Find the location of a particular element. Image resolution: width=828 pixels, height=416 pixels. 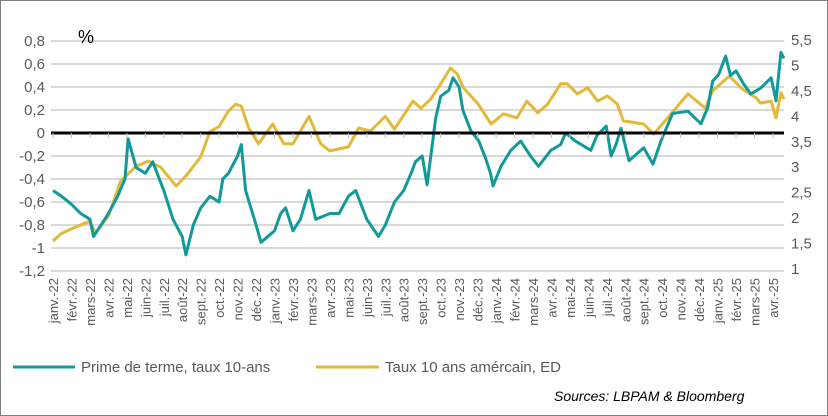

right-axis-ticks: 5,5 5 4,5 4 3,5 3 2,5 2 1,5 1 is located at coordinates (801, 155).